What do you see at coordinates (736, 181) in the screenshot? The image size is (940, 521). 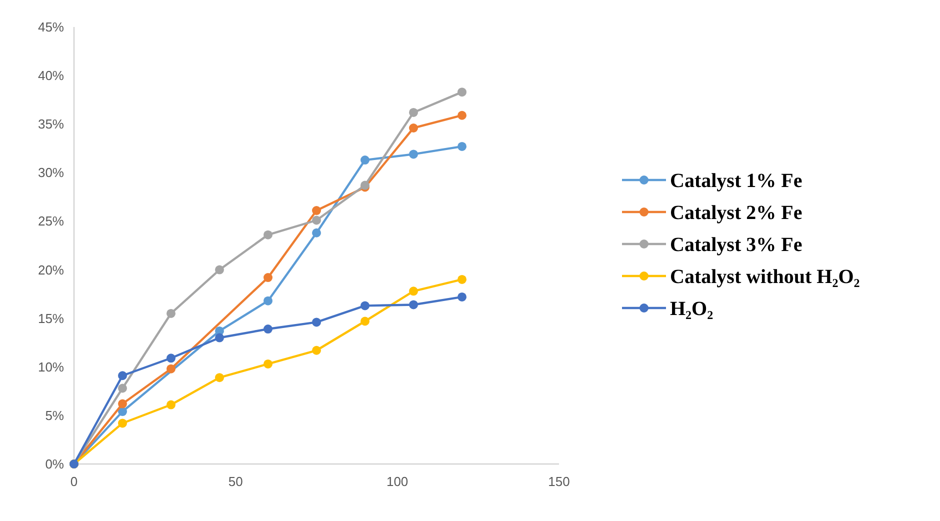 I see `legend-label: Catalyst 1% Fe` at bounding box center [736, 181].